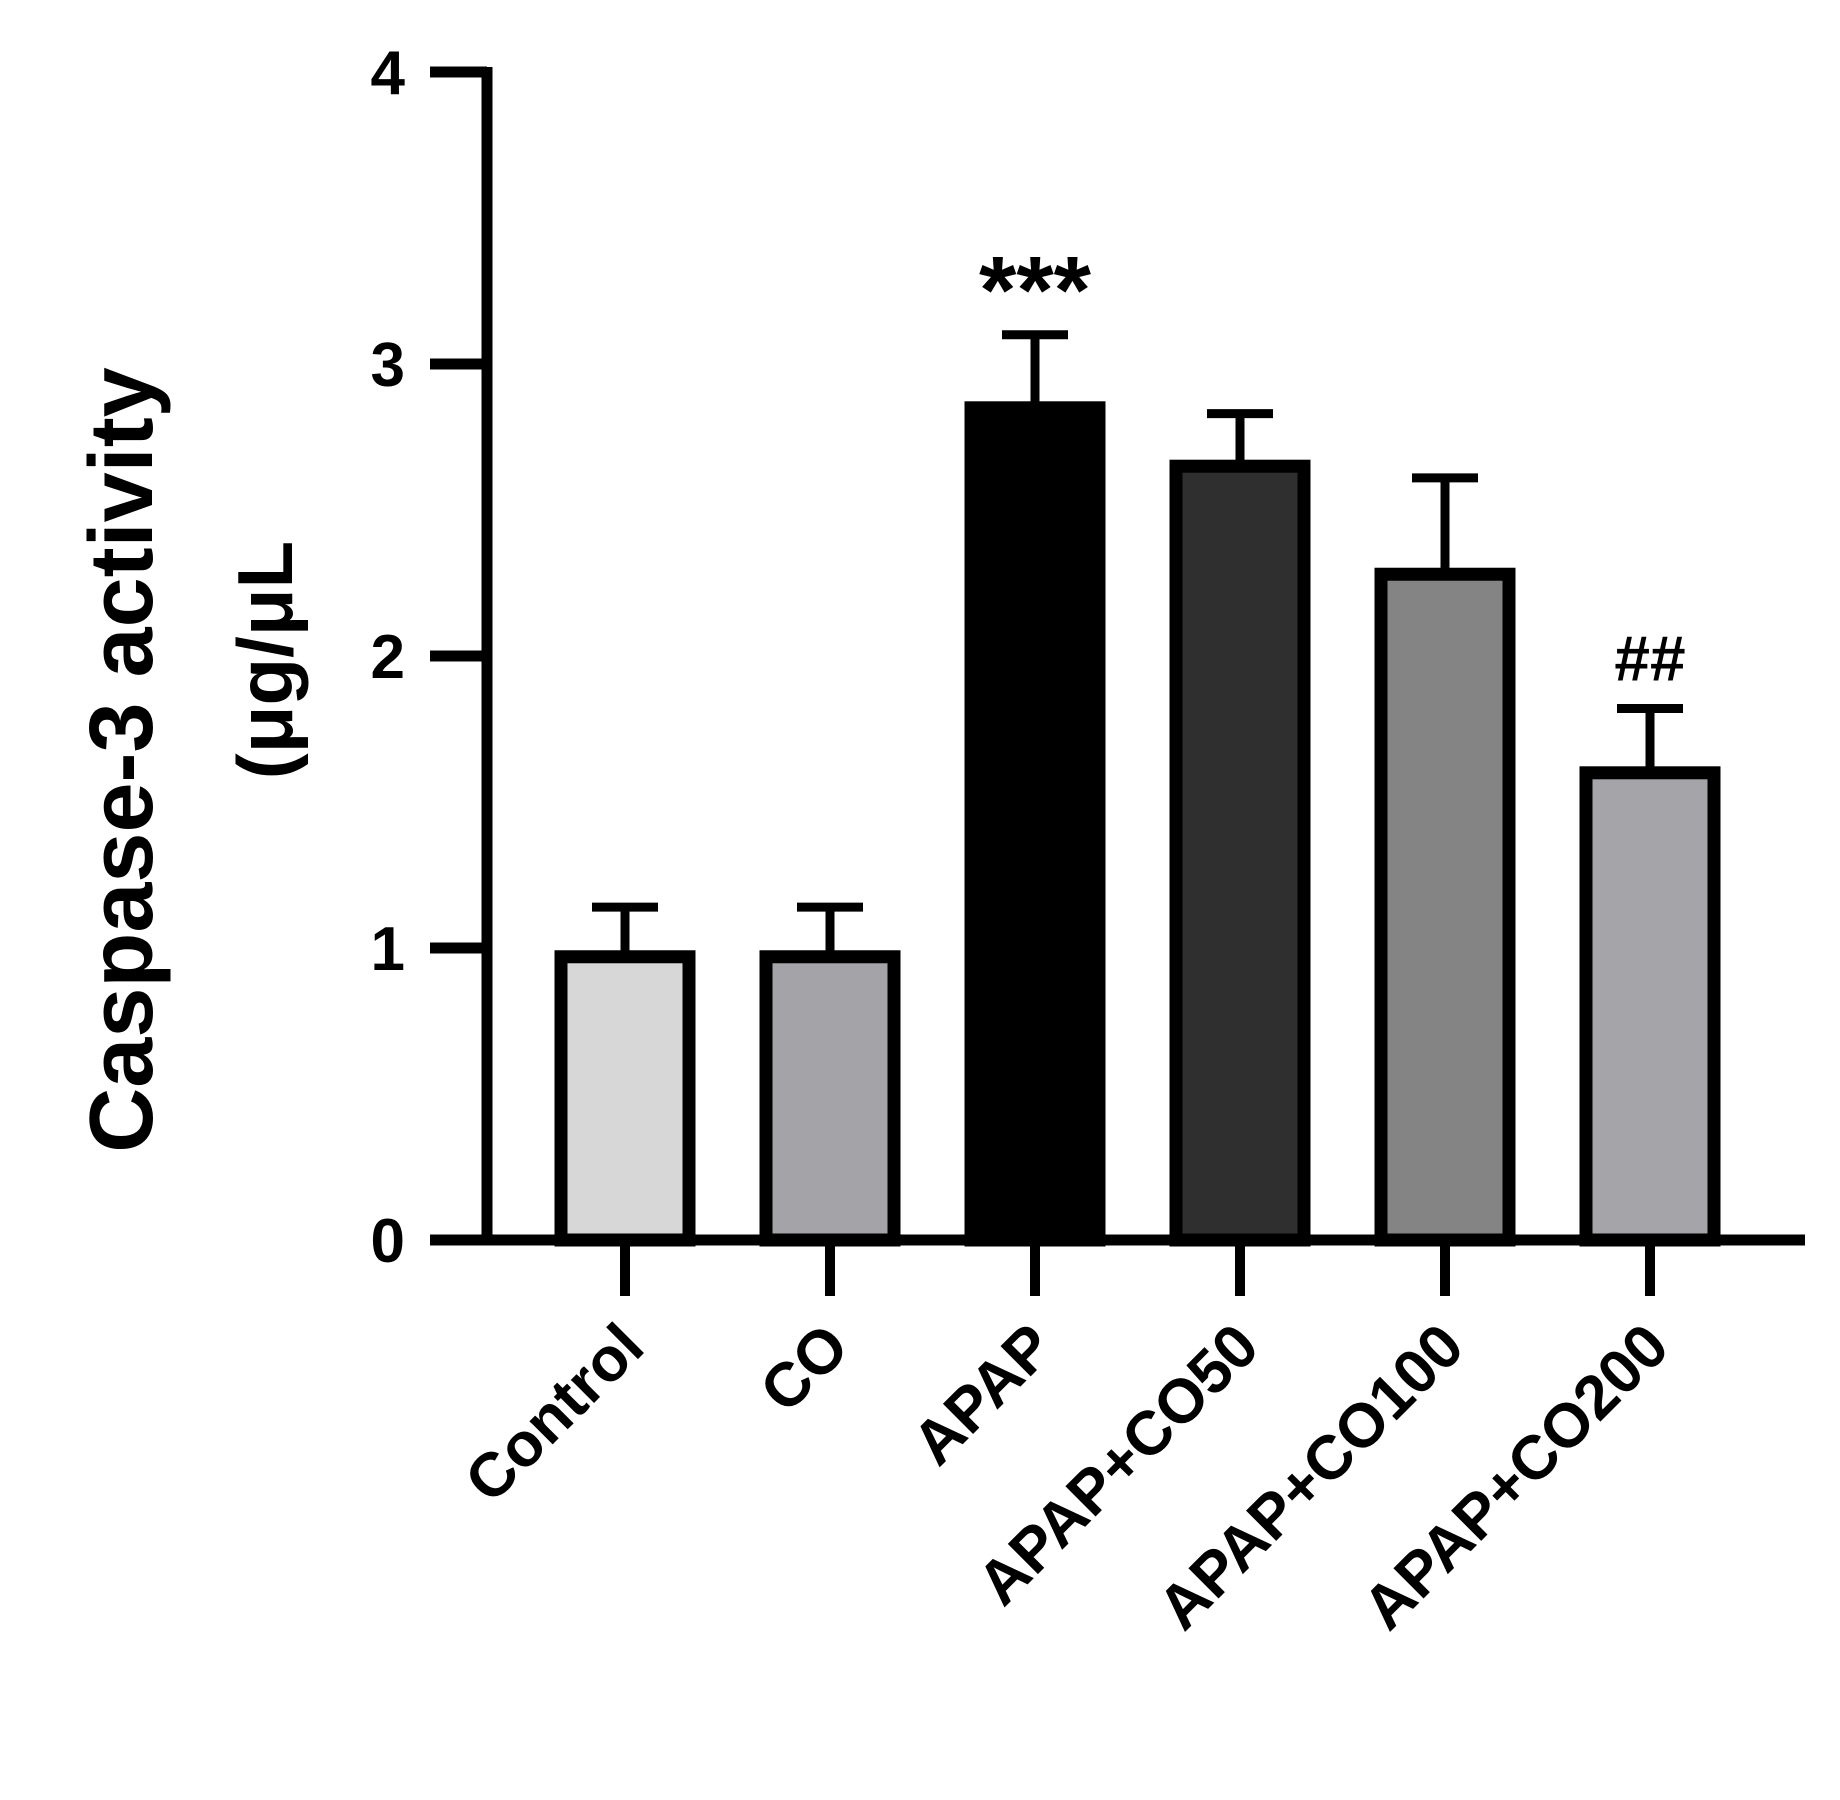 The width and height of the screenshot is (1840, 1800). I want to click on x-tick-label: APAP, so click(983, 1394).